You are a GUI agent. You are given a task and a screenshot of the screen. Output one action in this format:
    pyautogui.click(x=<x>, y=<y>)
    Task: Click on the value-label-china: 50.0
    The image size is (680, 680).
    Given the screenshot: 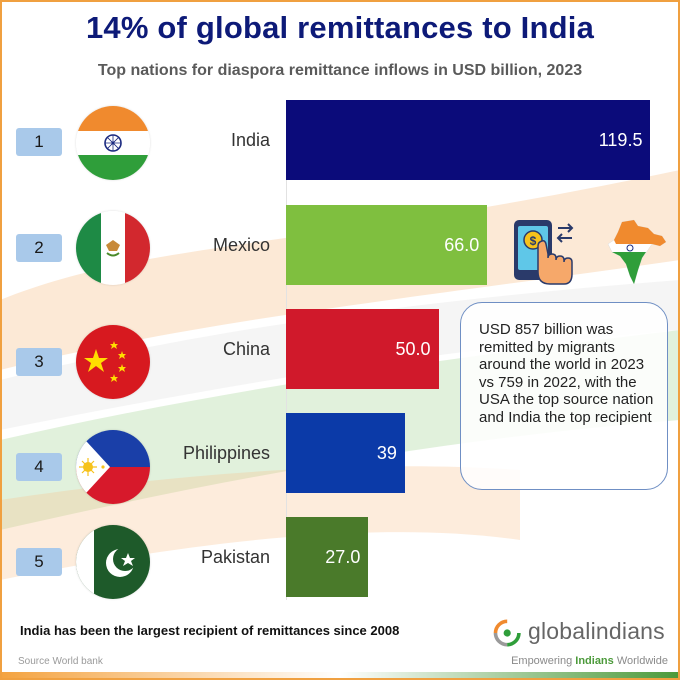 What is the action you would take?
    pyautogui.click(x=413, y=349)
    